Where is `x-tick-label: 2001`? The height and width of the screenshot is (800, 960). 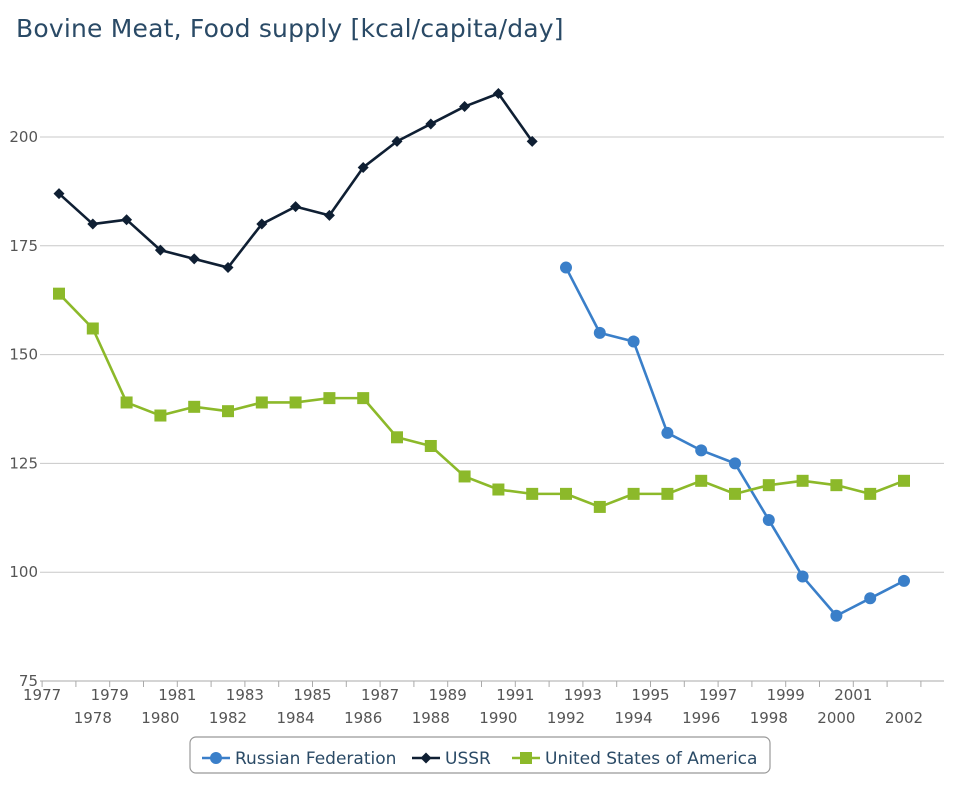
x-tick-label: 2001 is located at coordinates (853, 695).